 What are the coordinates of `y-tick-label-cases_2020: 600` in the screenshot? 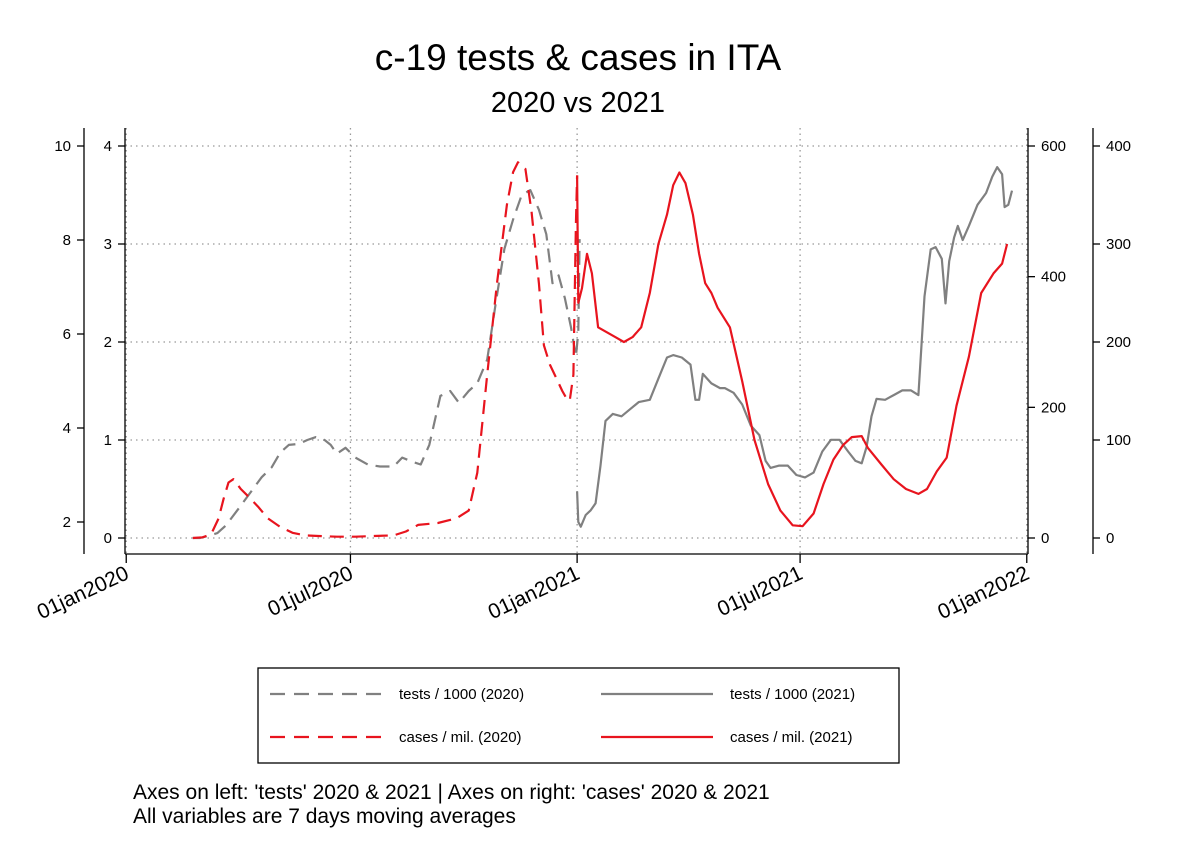 It's located at (1053, 146).